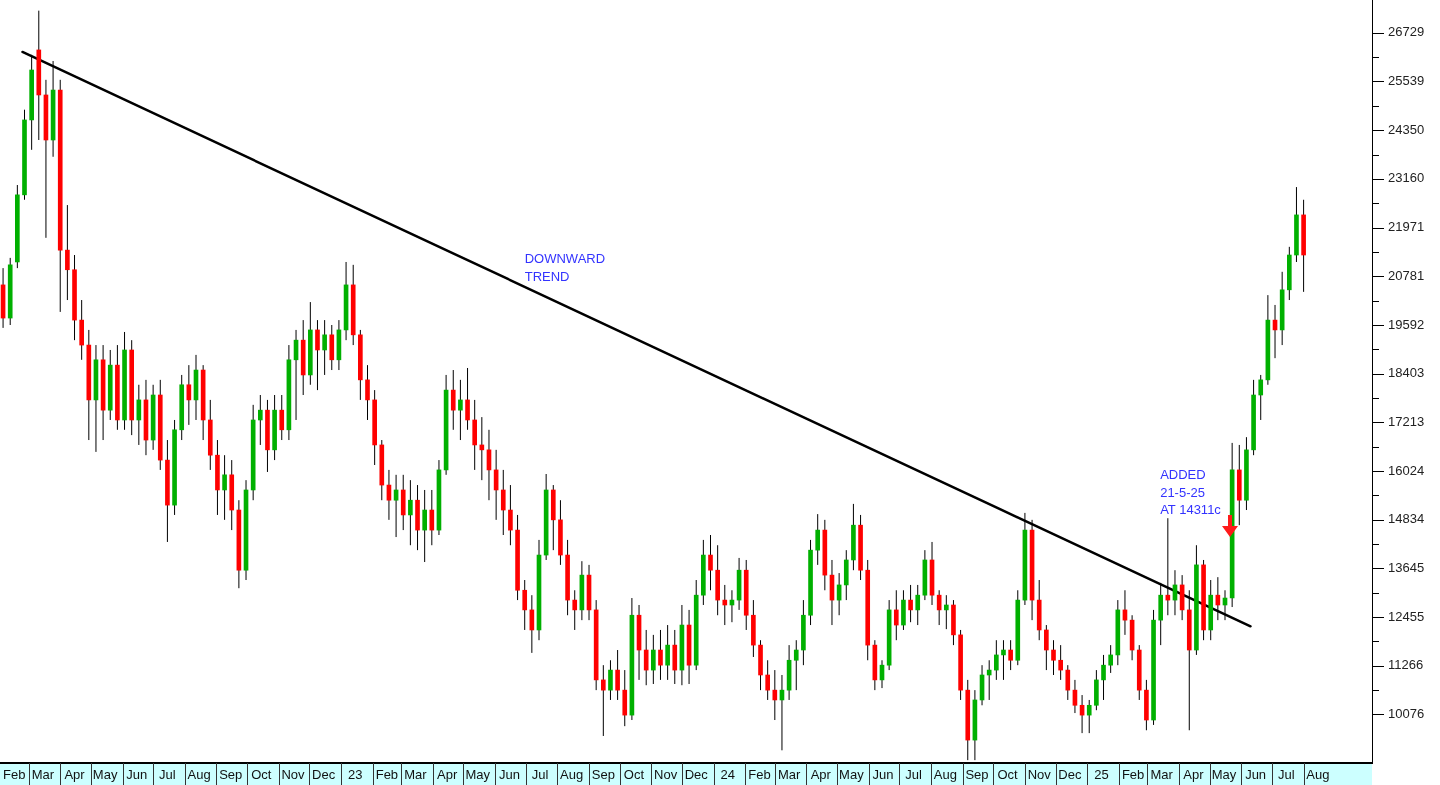 This screenshot has height=785, width=1440. What do you see at coordinates (565, 267) in the screenshot?
I see `annotation: DOWNWARD TREND` at bounding box center [565, 267].